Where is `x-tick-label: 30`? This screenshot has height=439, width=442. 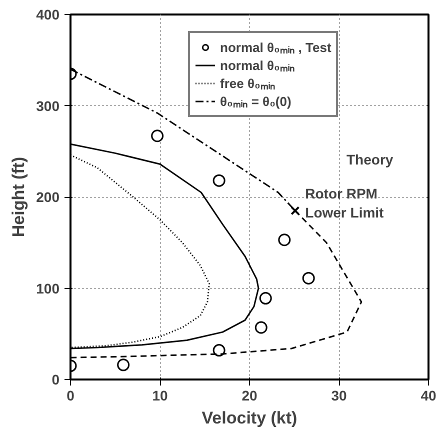 x-tick-label: 30 is located at coordinates (339, 396).